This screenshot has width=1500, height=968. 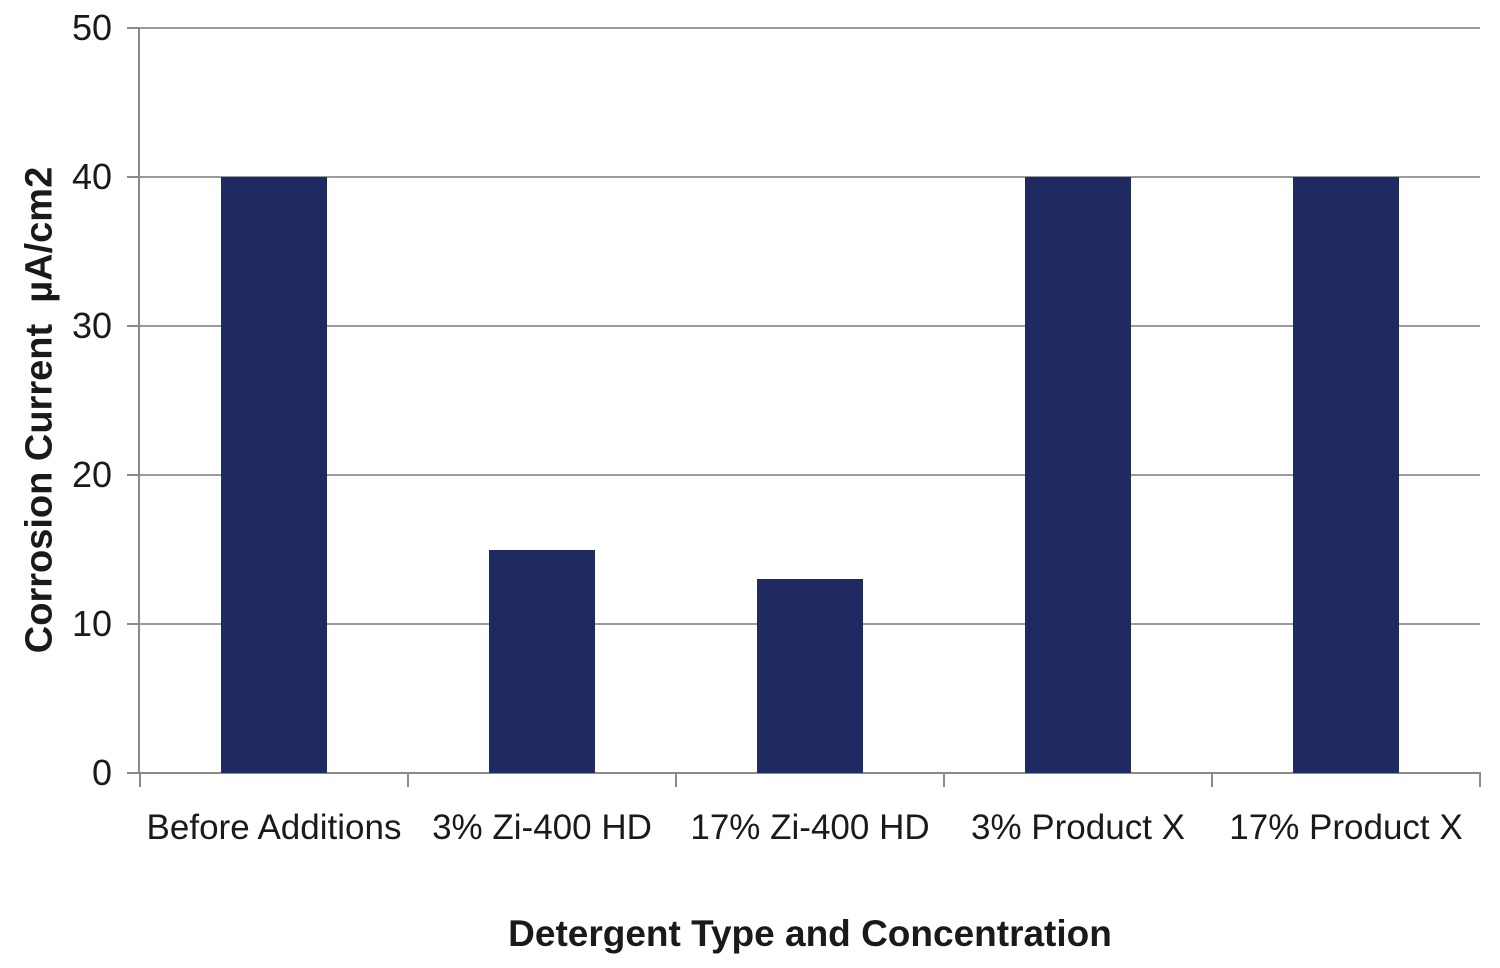 I want to click on bar-3-zi-400-hd, so click(x=542, y=661).